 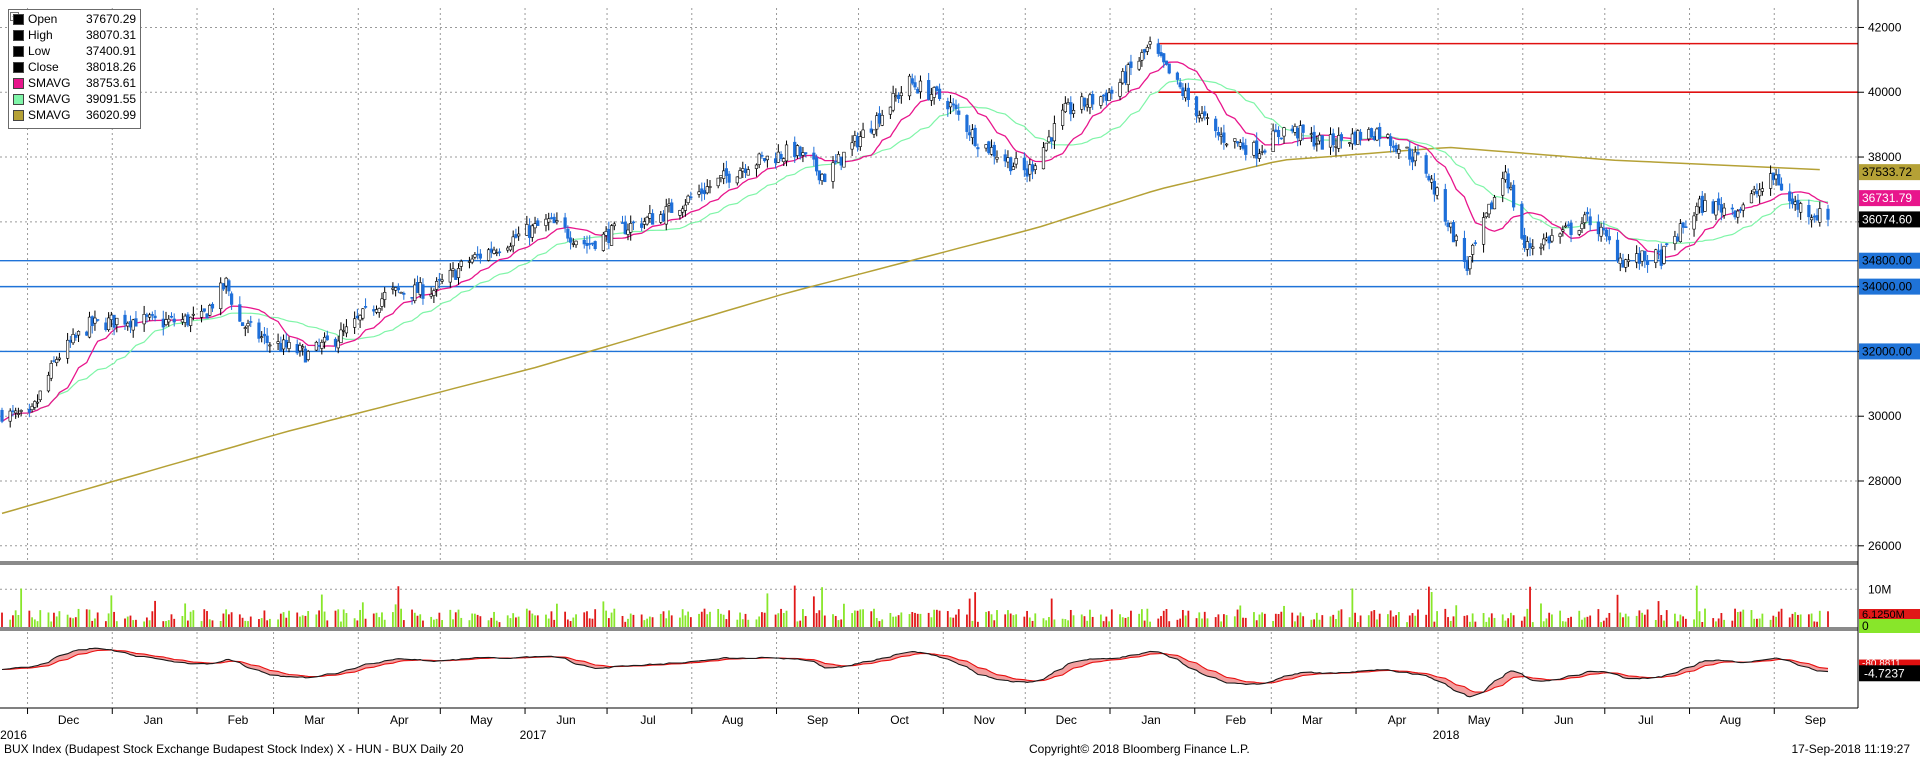 I want to click on support-level-label: 34800.00, so click(x=1887, y=261).